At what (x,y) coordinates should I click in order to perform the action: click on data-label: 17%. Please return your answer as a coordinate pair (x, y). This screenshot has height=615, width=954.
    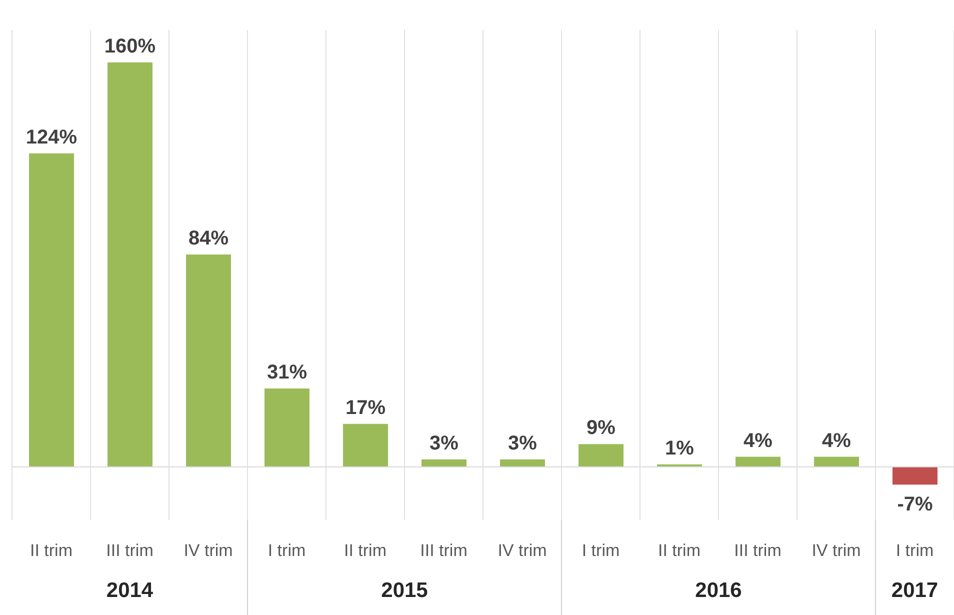
    Looking at the image, I should click on (365, 407).